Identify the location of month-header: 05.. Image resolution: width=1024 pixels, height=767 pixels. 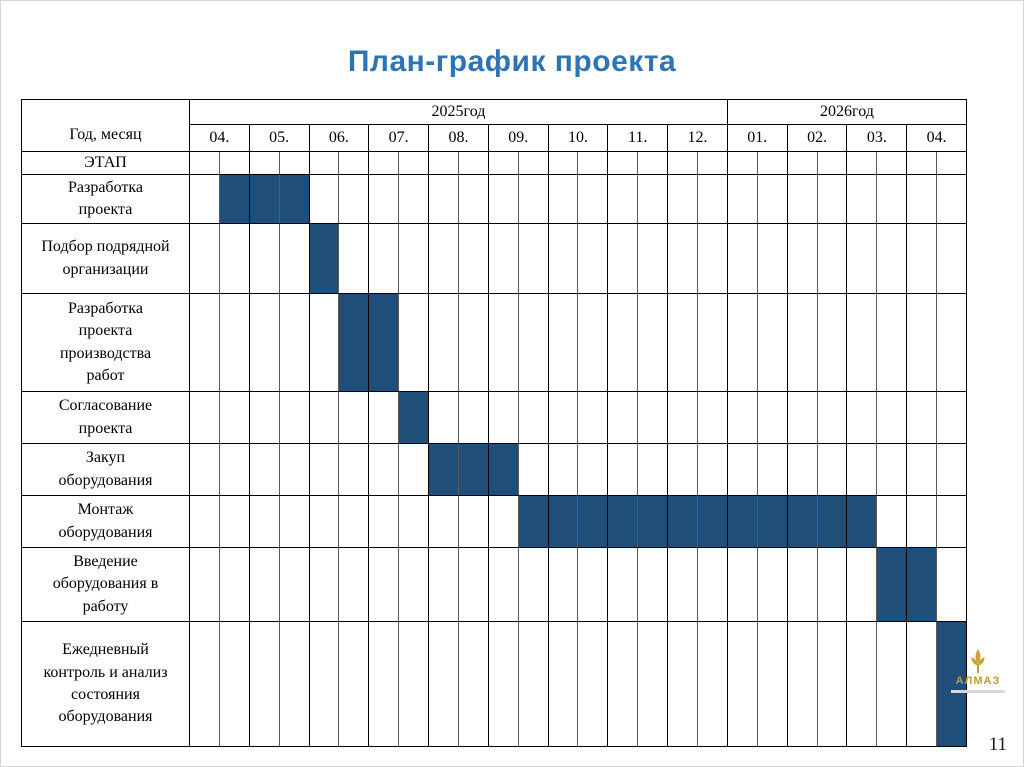
(279, 138).